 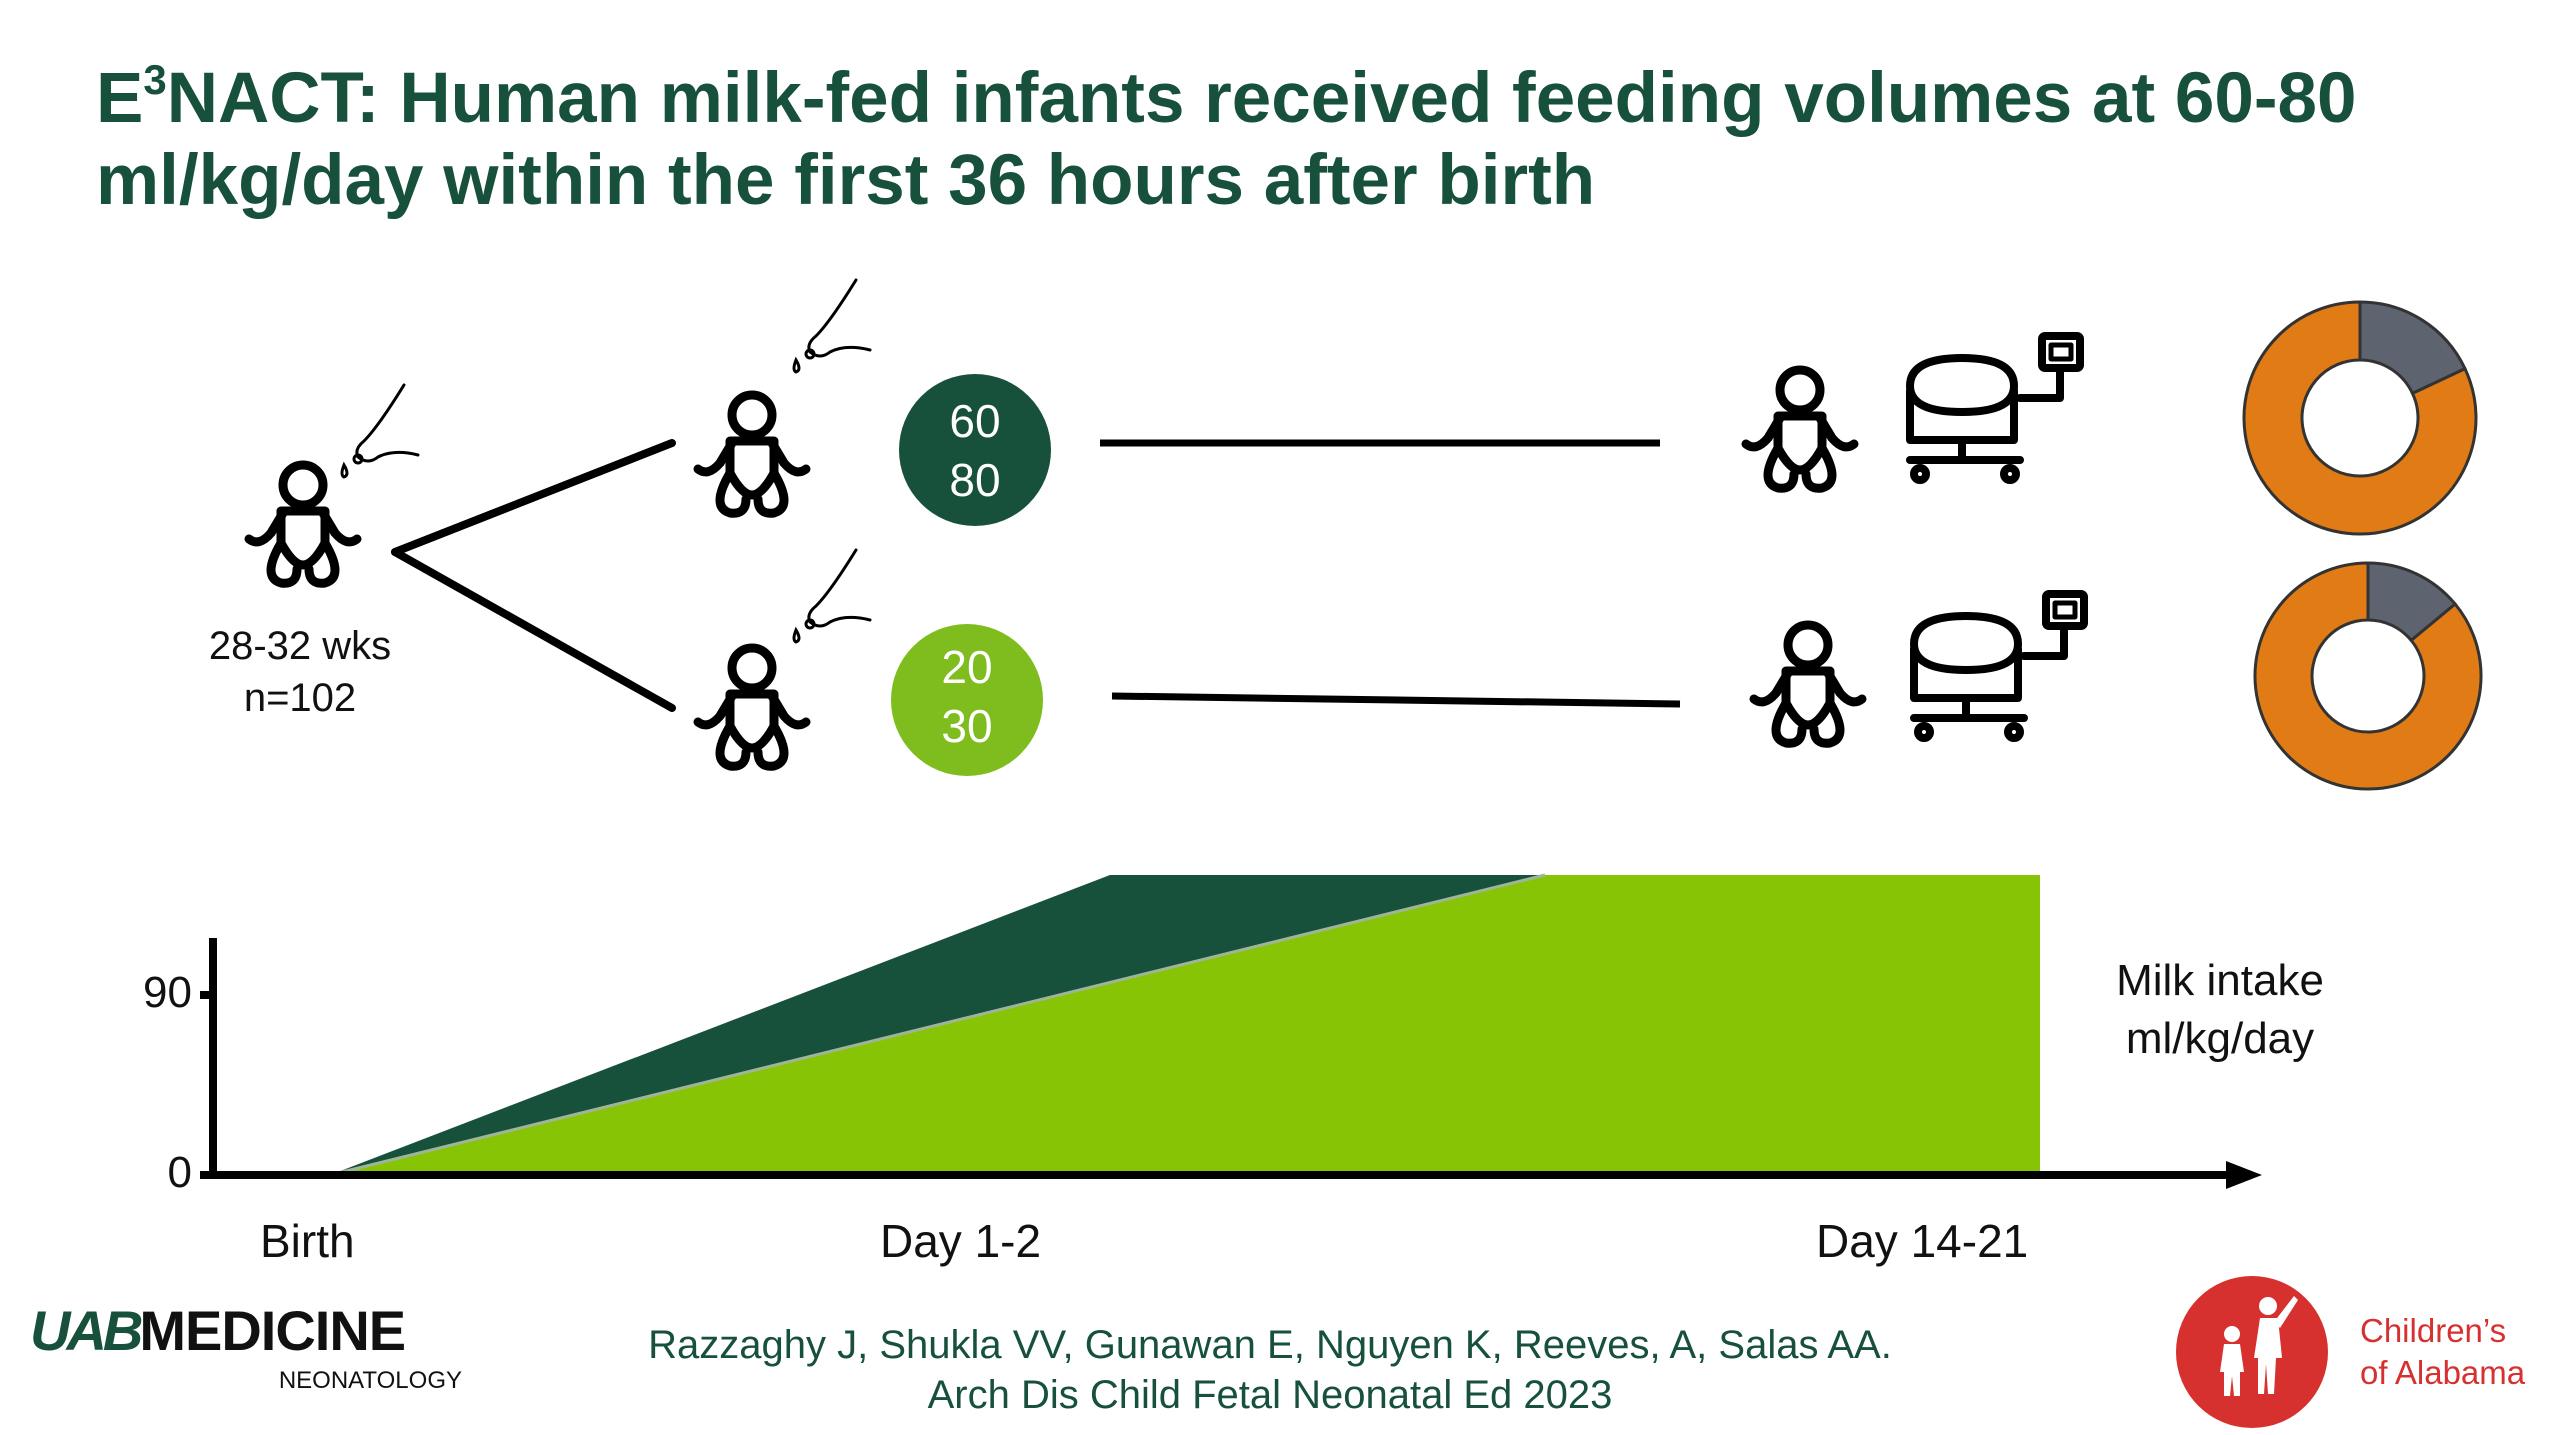 I want to click on arm2-volume-low: 20, so click(x=966, y=667).